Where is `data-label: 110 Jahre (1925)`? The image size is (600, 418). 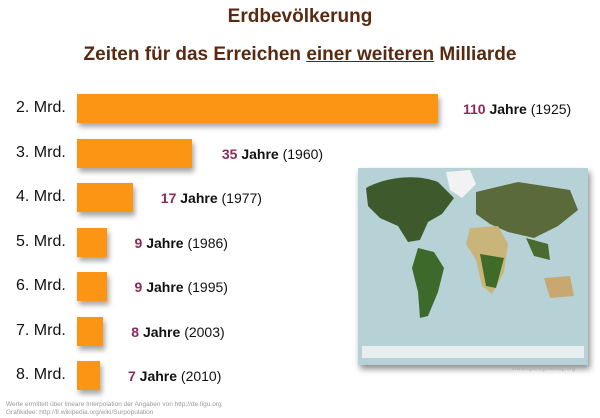 data-label: 110 Jahre (1925) is located at coordinates (517, 109).